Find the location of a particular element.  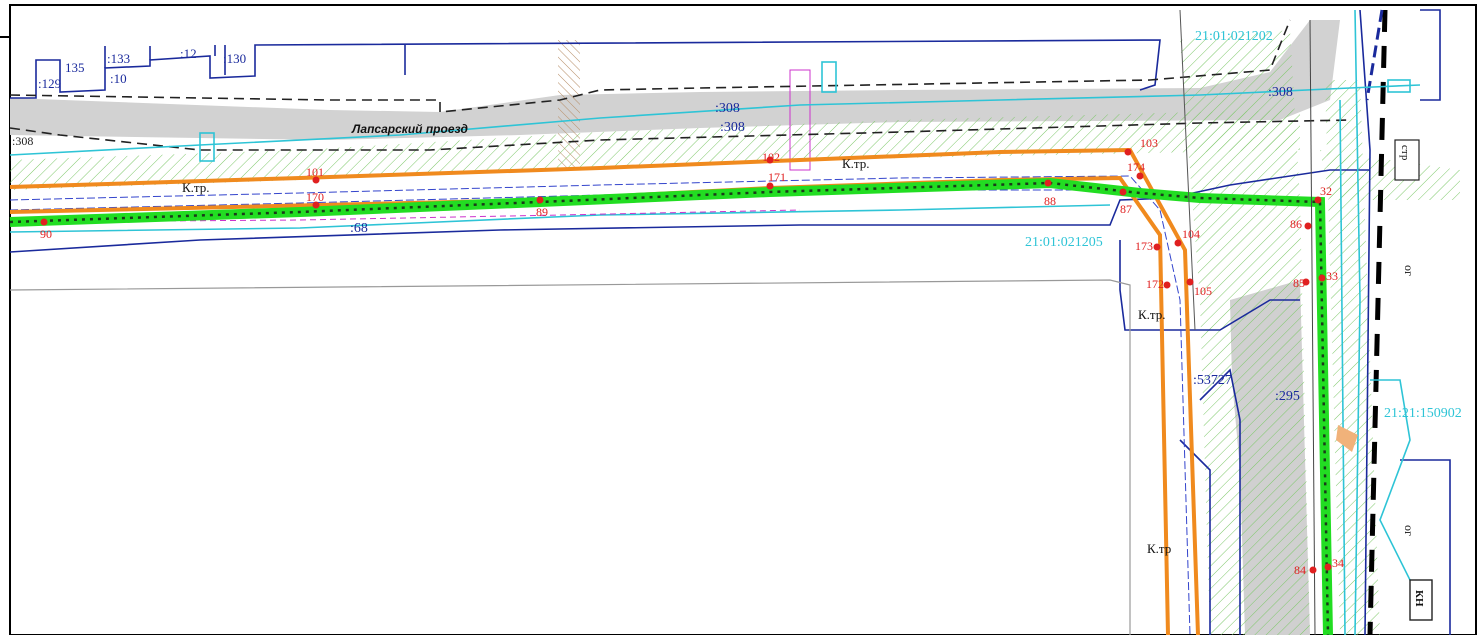

parcel-308-right: :308 is located at coordinates (1280, 92).